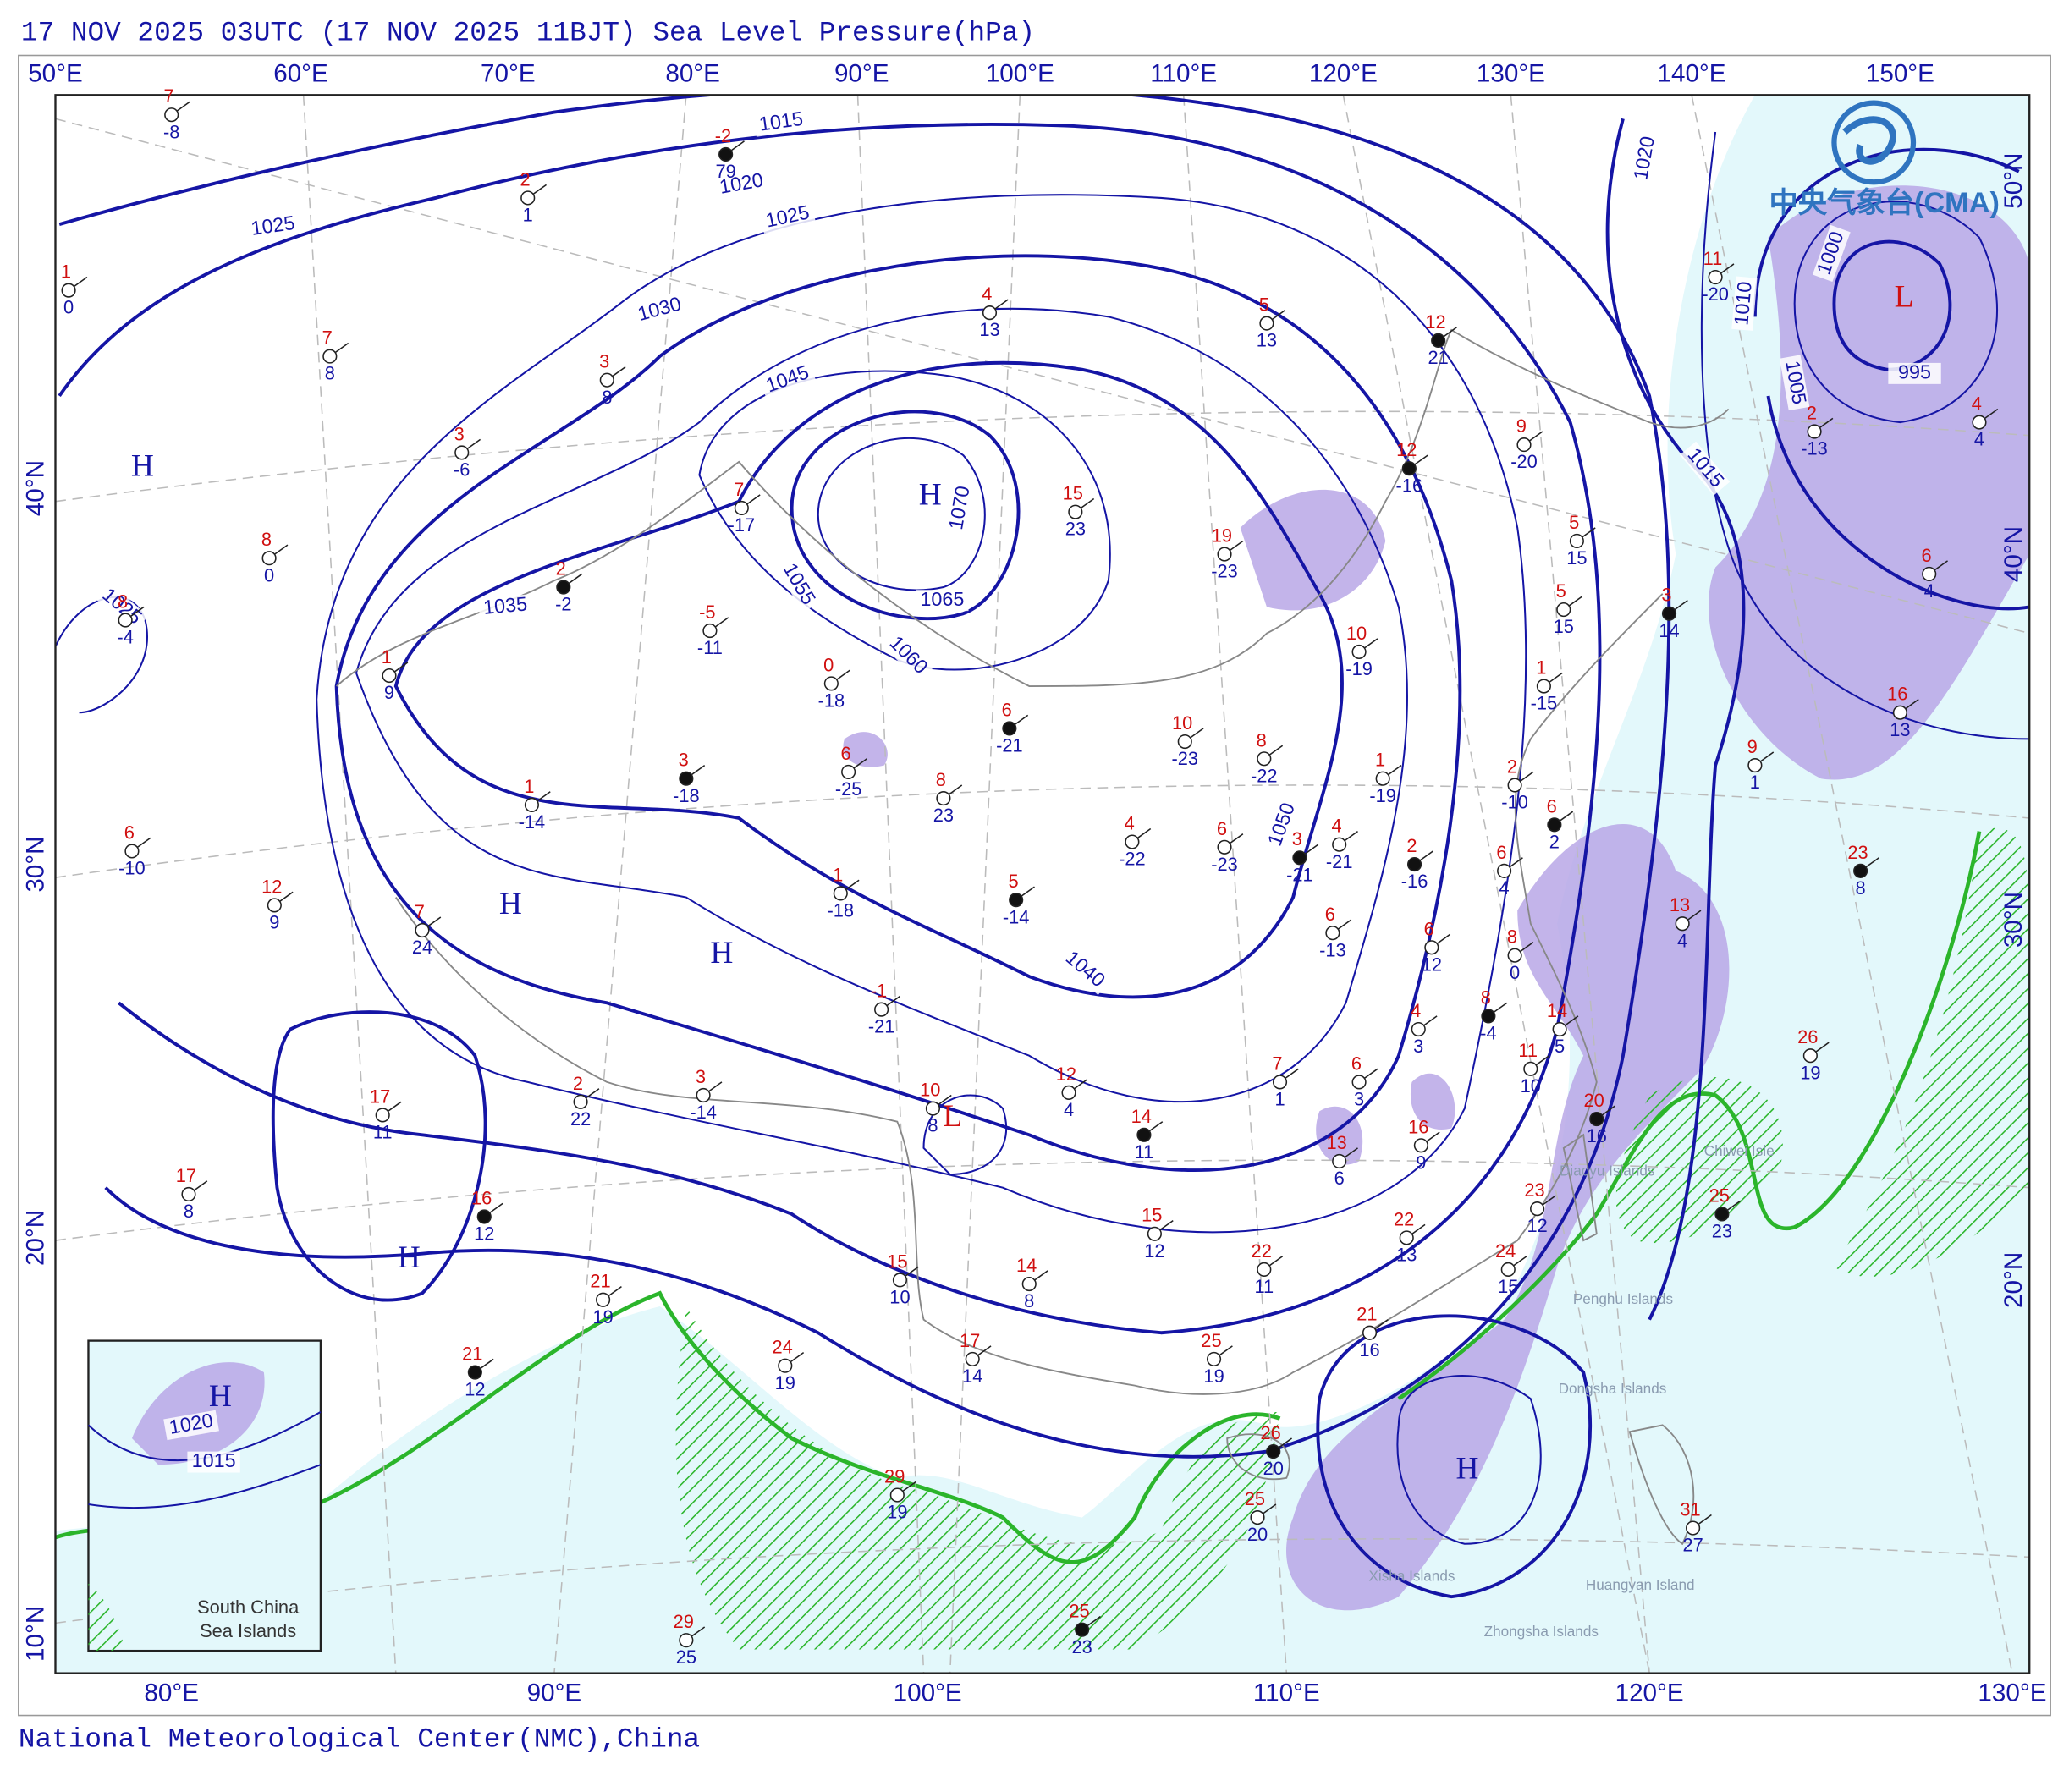 The height and width of the screenshot is (1792, 2069). What do you see at coordinates (1505, 1251) in the screenshot?
I see `temperature: 24` at bounding box center [1505, 1251].